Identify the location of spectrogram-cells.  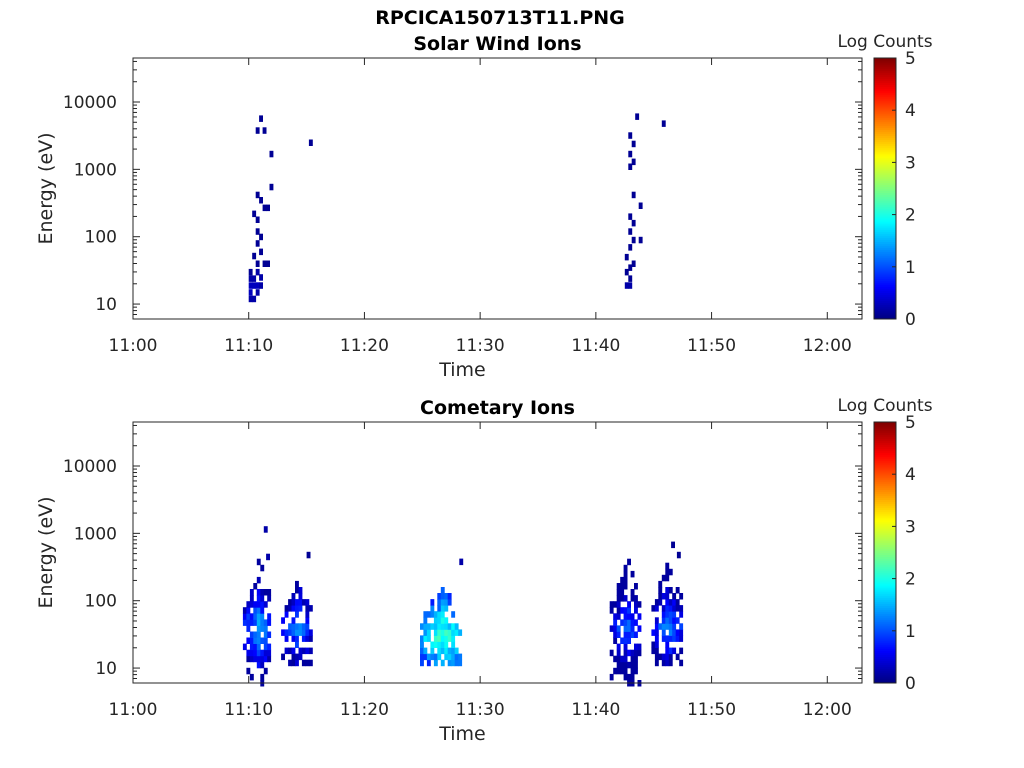
(457, 208).